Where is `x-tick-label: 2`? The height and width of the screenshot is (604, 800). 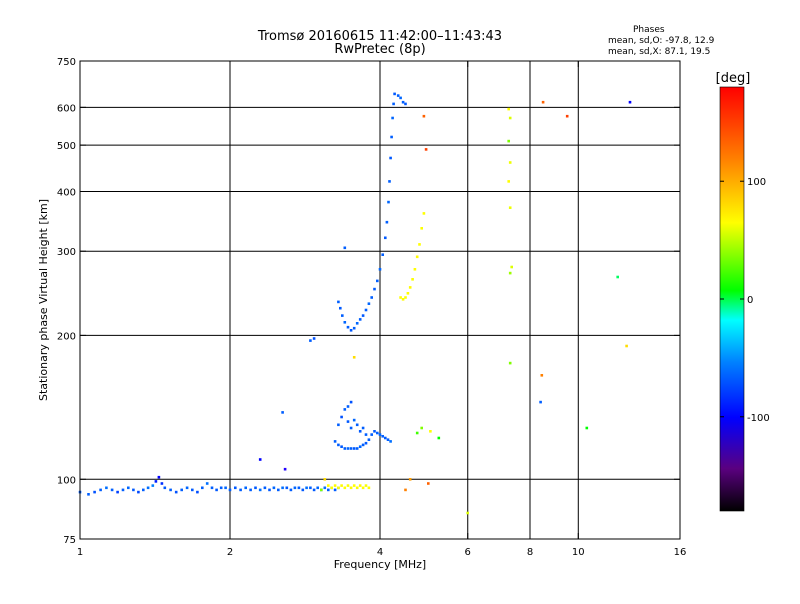
x-tick-label: 2 is located at coordinates (230, 552).